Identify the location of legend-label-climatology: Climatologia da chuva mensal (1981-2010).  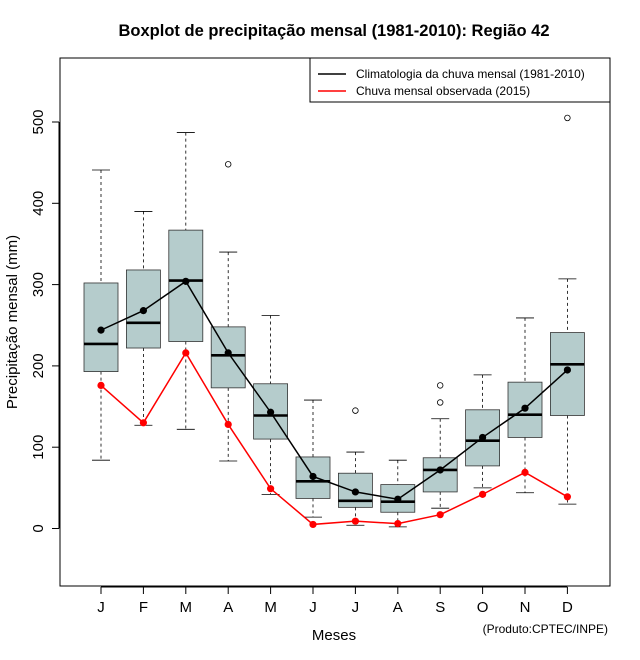
(470, 74).